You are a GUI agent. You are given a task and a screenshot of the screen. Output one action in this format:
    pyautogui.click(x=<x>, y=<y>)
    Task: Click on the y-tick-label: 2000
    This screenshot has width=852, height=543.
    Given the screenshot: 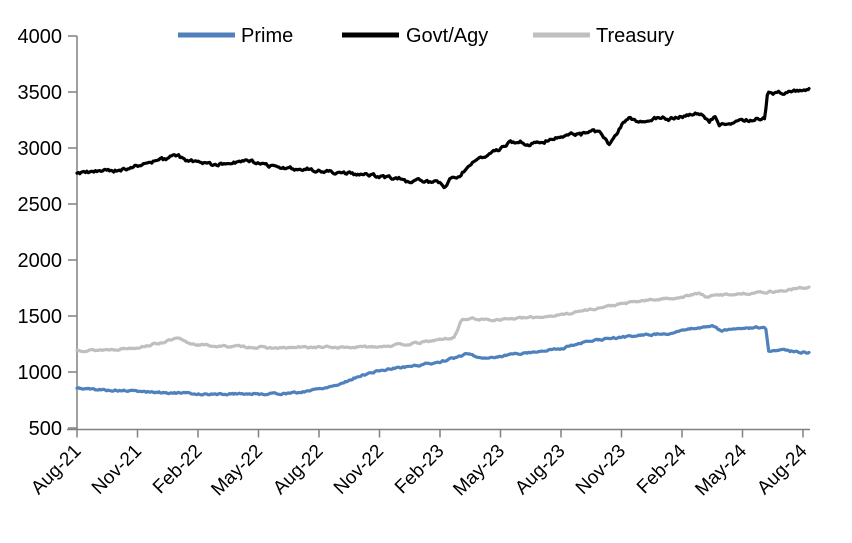 What is the action you would take?
    pyautogui.click(x=40, y=261)
    